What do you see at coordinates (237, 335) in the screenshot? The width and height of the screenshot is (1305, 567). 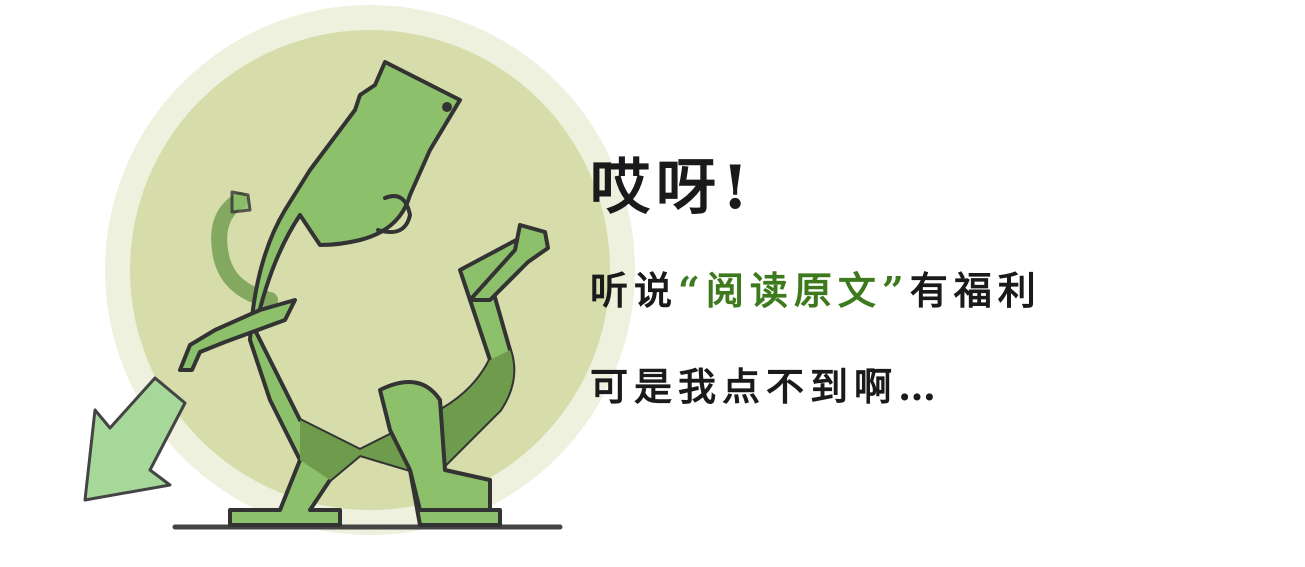 I see `dinosaur-front-arm` at bounding box center [237, 335].